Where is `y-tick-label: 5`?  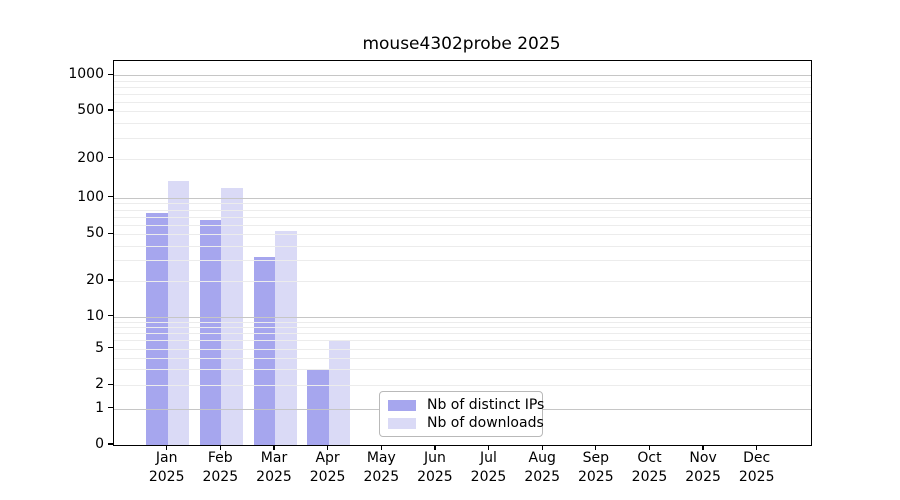
y-tick-label: 5 is located at coordinates (99, 347).